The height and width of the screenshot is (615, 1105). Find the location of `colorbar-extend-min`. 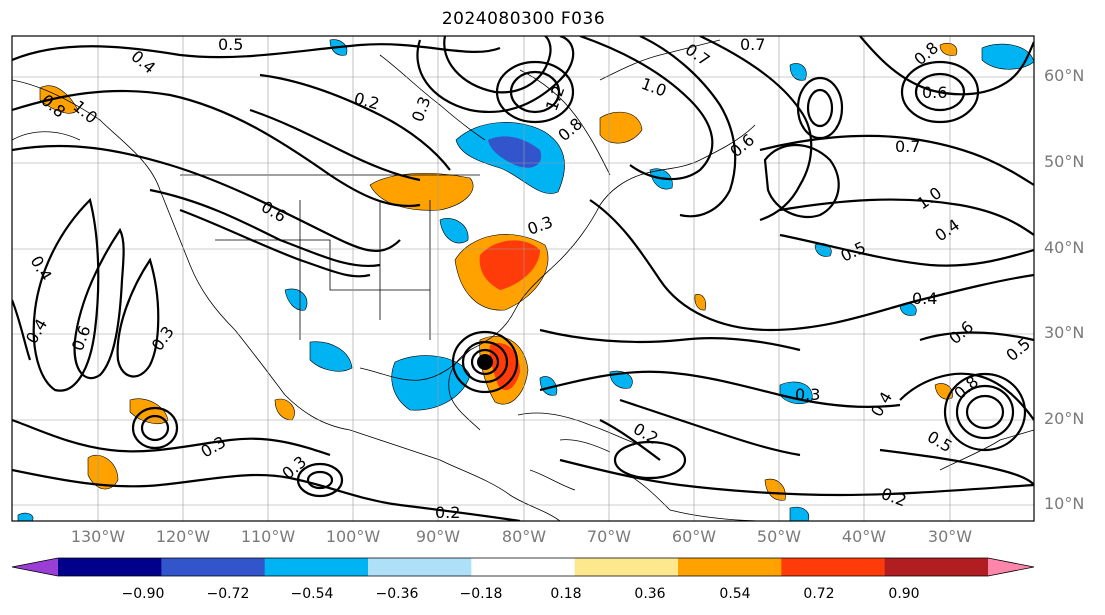

colorbar-extend-min is located at coordinates (35, 567).